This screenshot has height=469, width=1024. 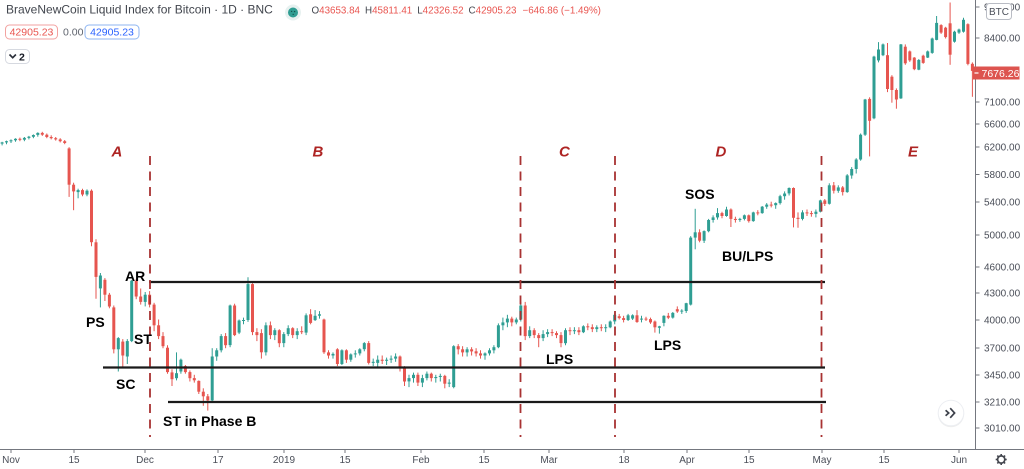 I want to click on svg-text: 4600.00, so click(x=1002, y=268).